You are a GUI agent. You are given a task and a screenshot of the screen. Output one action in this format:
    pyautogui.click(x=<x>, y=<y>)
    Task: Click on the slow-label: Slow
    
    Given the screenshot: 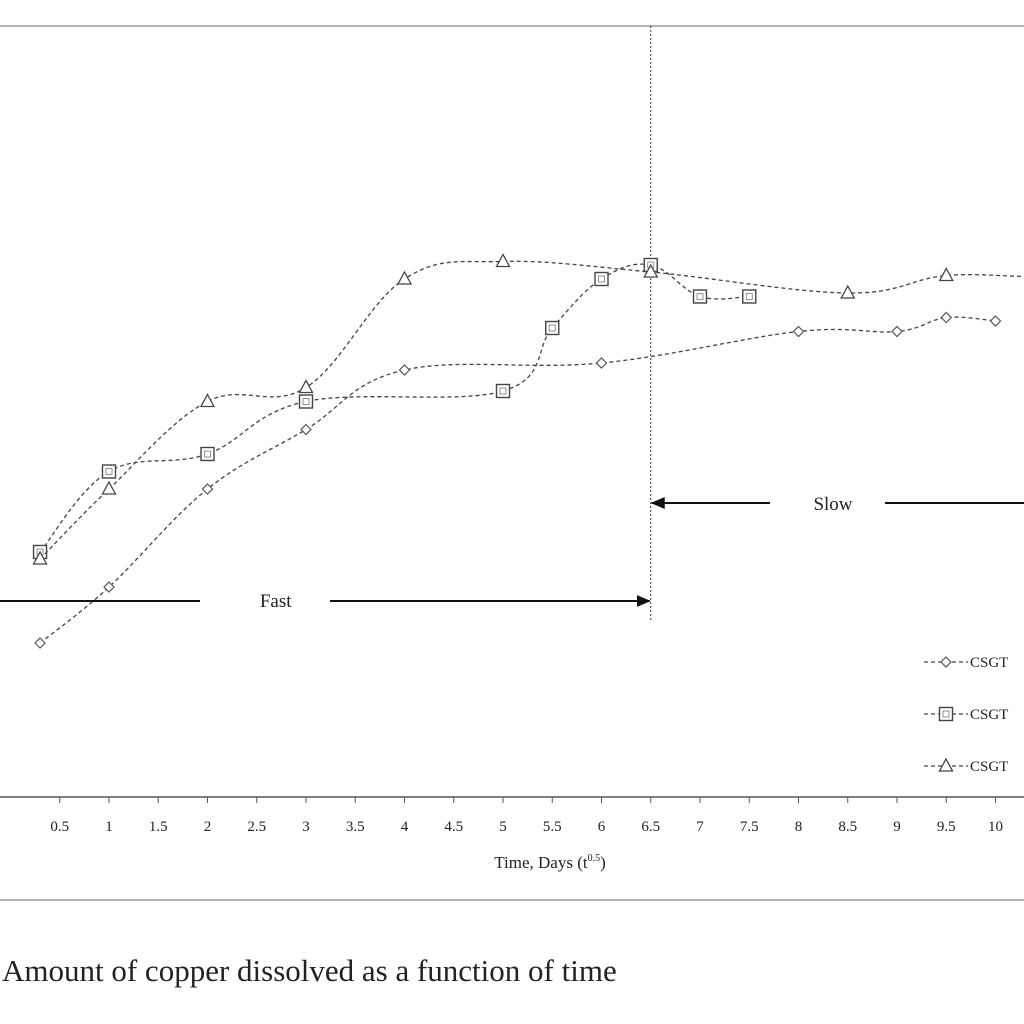 What is the action you would take?
    pyautogui.click(x=832, y=504)
    